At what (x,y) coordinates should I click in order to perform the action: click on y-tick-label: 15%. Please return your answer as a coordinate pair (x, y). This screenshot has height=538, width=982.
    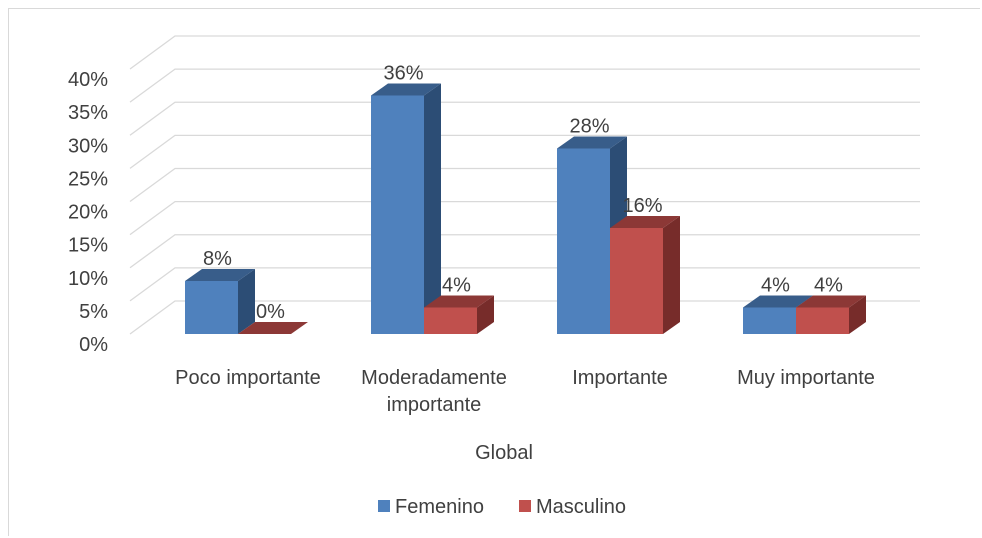
    Looking at the image, I should click on (88, 246).